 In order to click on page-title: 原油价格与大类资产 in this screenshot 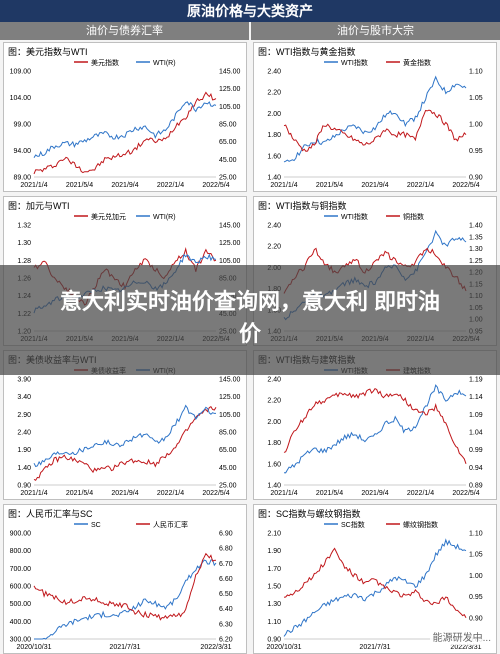, I will do `click(250, 11)`.